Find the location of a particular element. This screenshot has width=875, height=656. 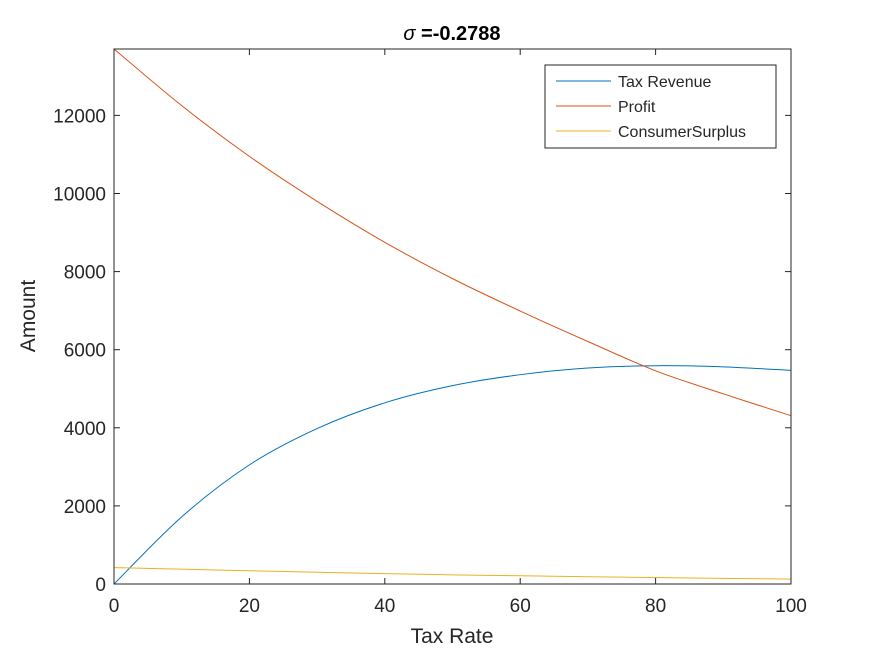

y-tick-label: 10000 is located at coordinates (79, 194).